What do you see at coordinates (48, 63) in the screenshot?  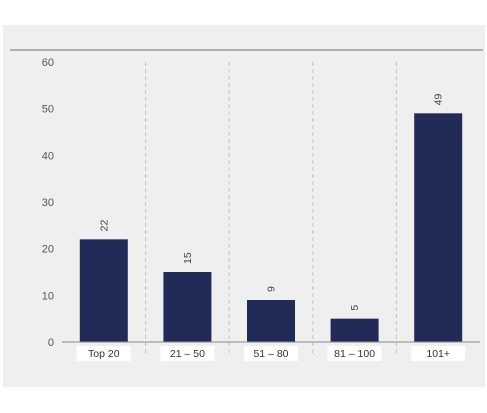 I see `y-tick-label: 60` at bounding box center [48, 63].